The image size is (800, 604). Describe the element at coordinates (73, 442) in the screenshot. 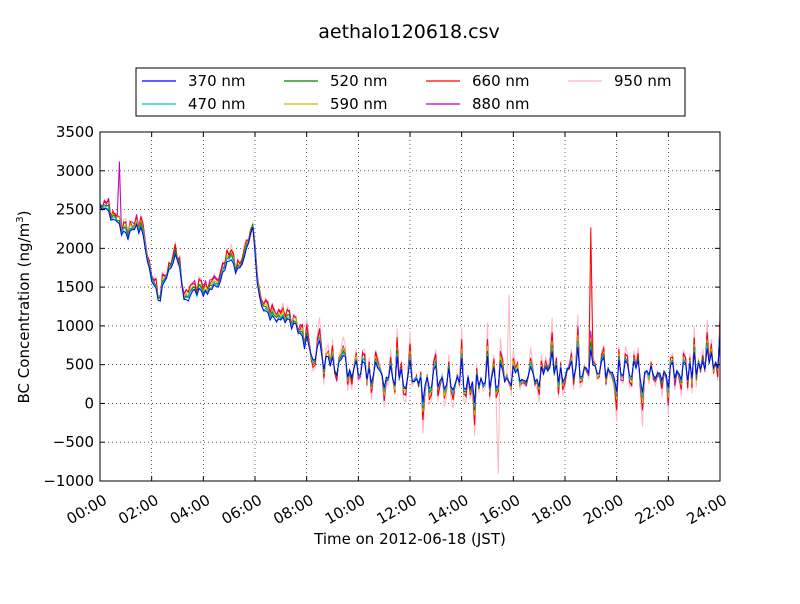

I see `y-tick-label: −500` at that location.